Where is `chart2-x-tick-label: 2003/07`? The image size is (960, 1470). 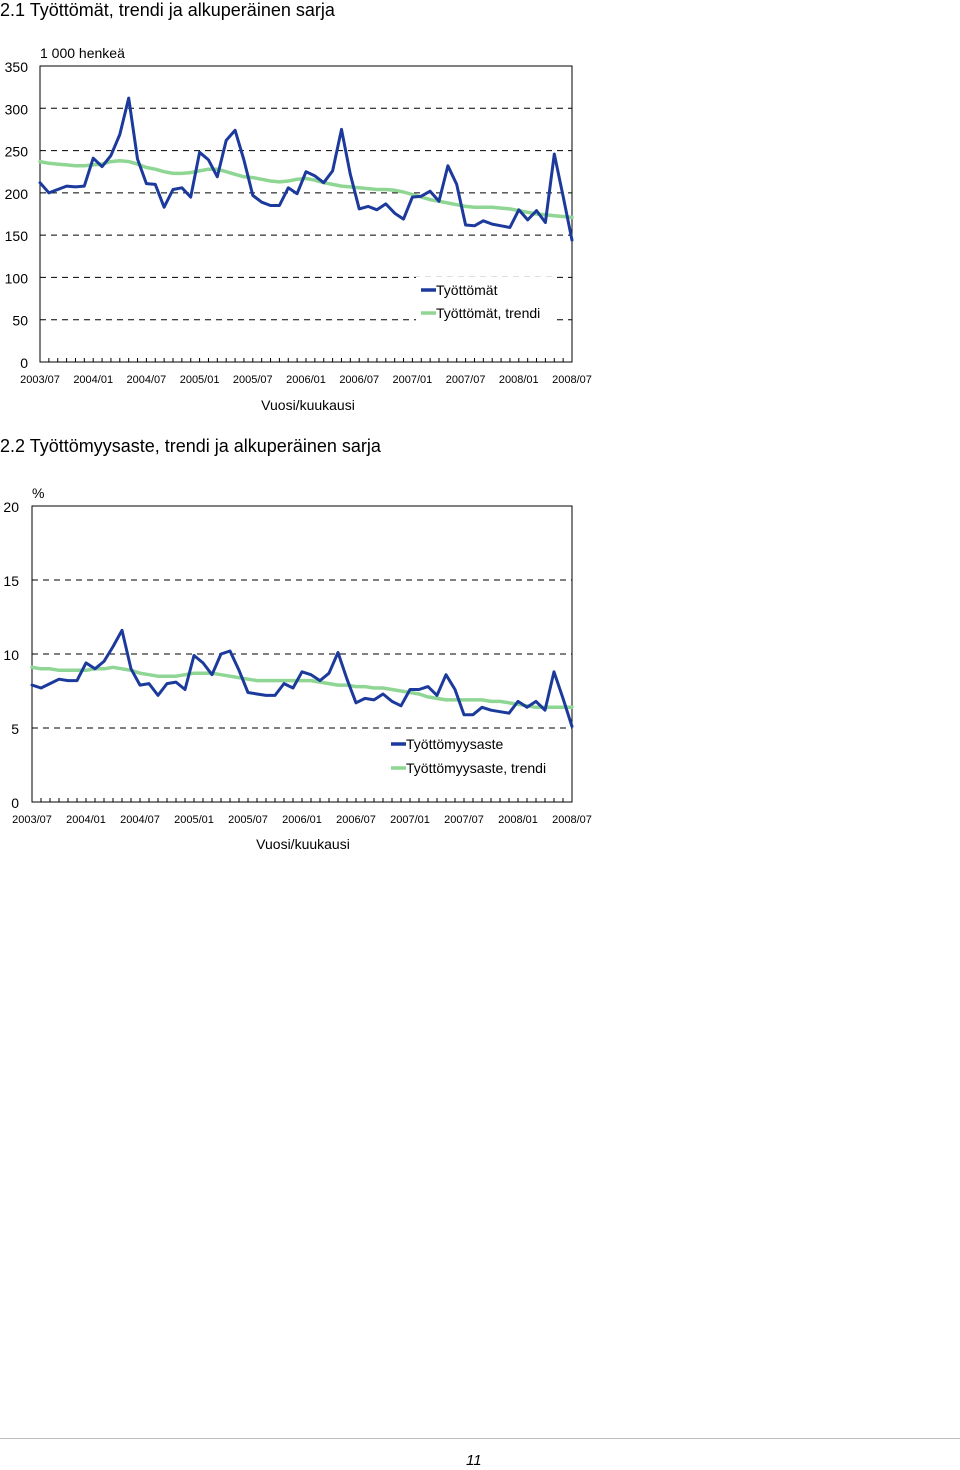
chart2-x-tick-label: 2003/07 is located at coordinates (32, 820).